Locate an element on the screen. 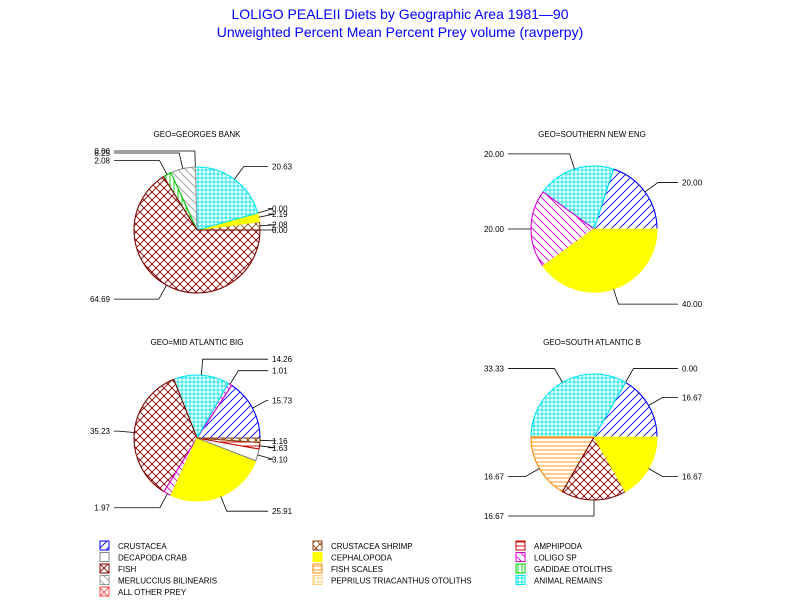 This screenshot has height=600, width=800. legend-label: GADIDAE OTOLITHS is located at coordinates (573, 569).